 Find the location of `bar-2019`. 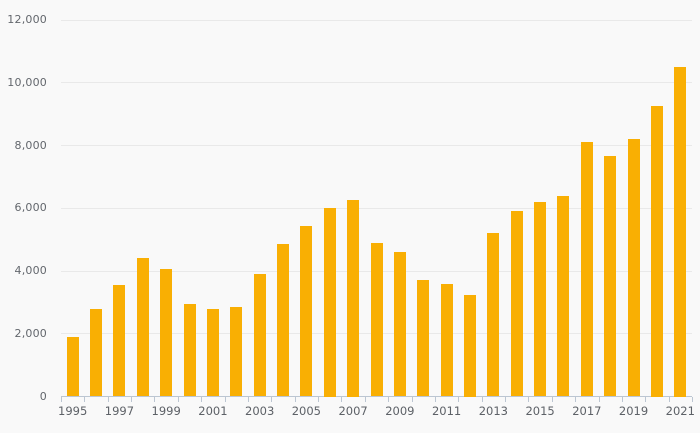

bar-2019 is located at coordinates (633, 268).